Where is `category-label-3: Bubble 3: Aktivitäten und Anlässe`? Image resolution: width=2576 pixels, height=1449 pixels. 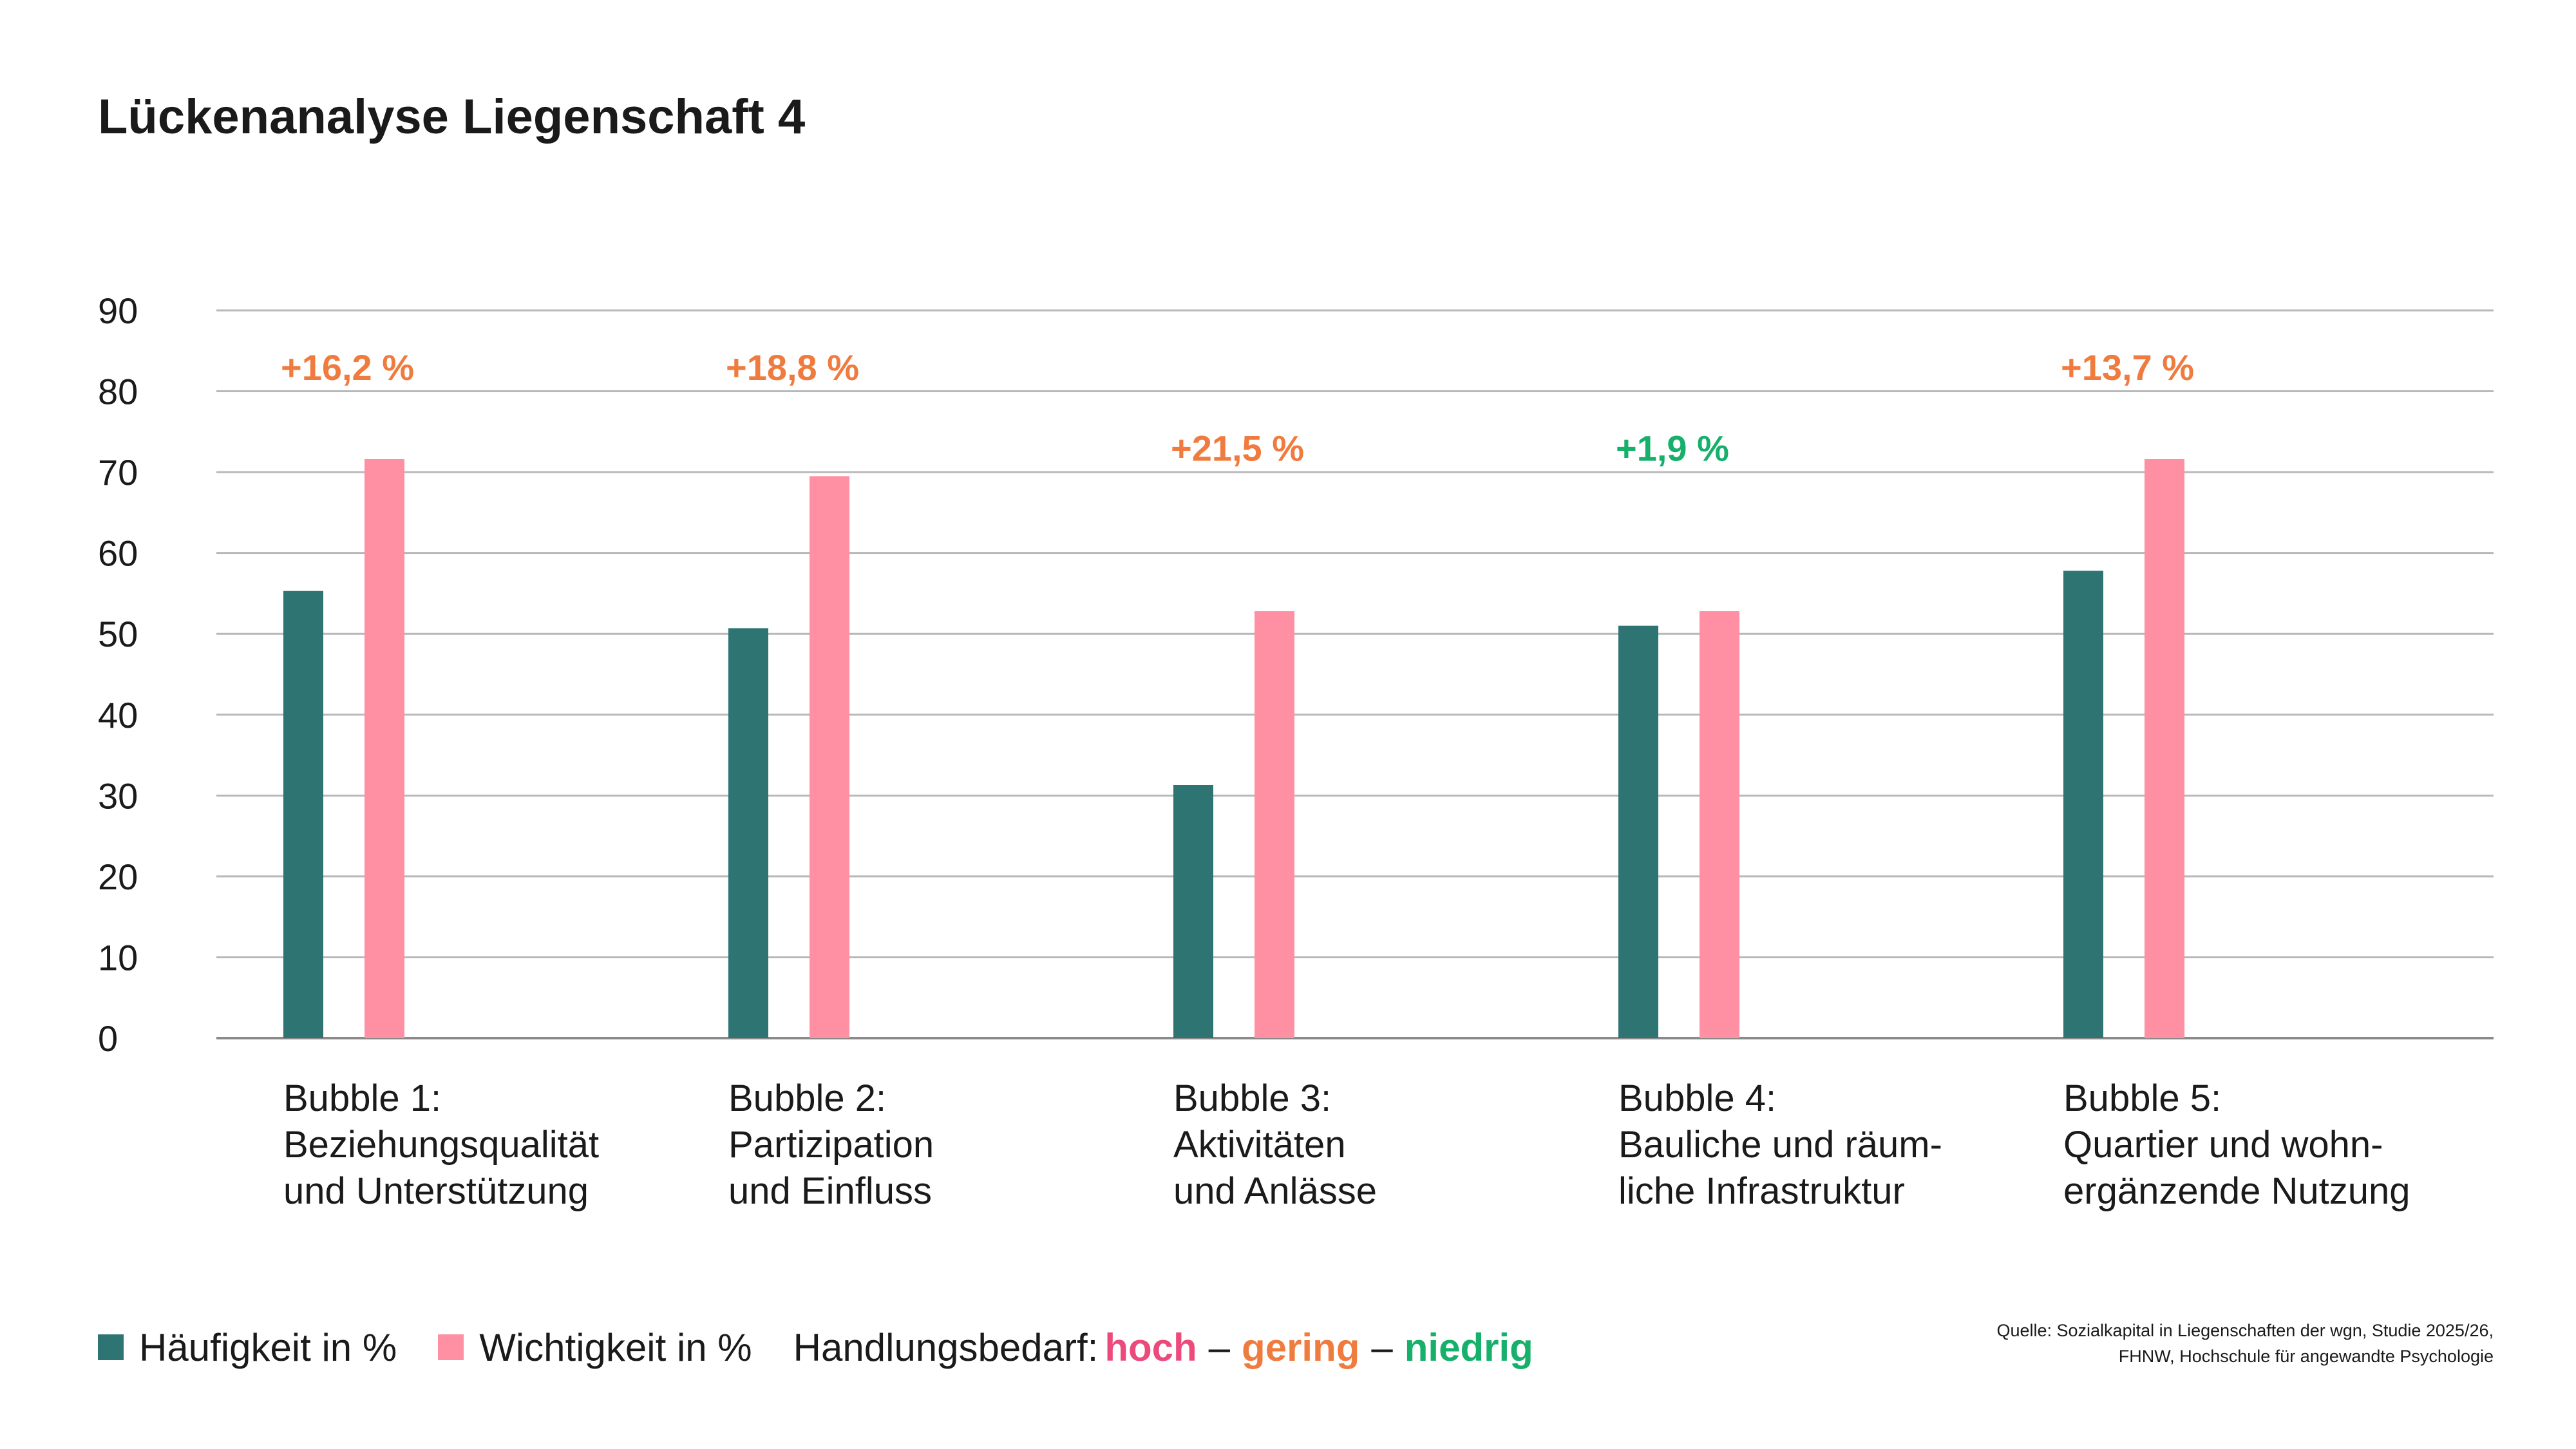
category-label-3: Bubble 3: Aktivitäten und Anlässe is located at coordinates (1380, 1145).